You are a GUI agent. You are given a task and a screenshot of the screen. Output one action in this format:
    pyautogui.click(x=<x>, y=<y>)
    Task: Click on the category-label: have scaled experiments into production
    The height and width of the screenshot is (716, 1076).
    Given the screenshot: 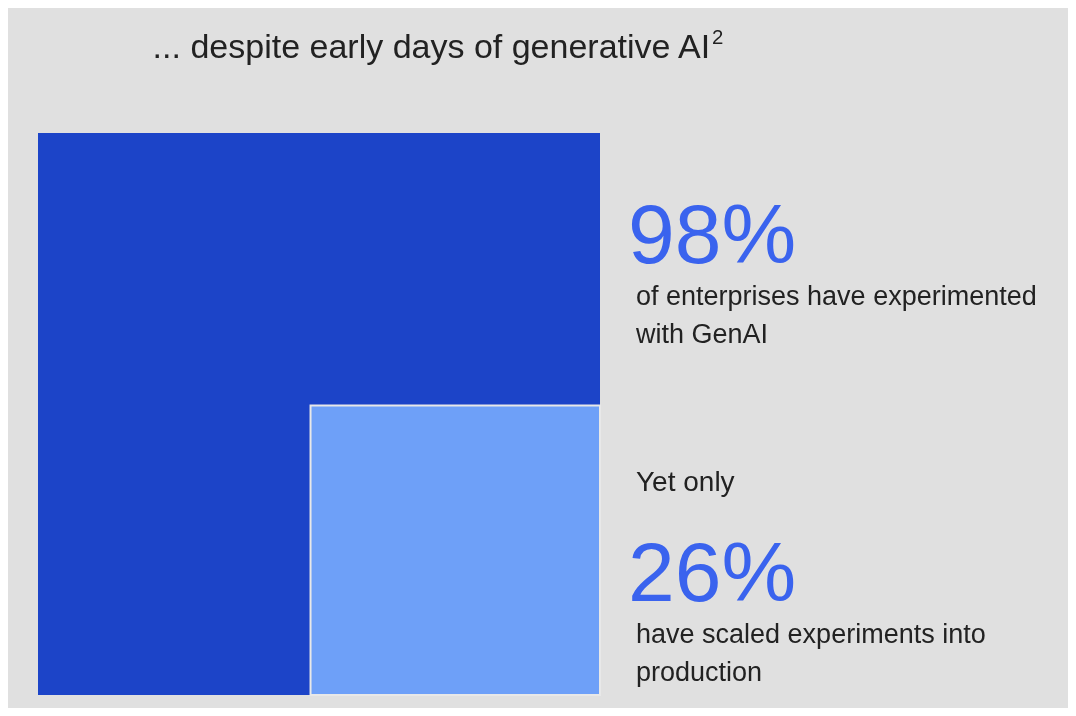 What is the action you would take?
    pyautogui.click(x=811, y=652)
    